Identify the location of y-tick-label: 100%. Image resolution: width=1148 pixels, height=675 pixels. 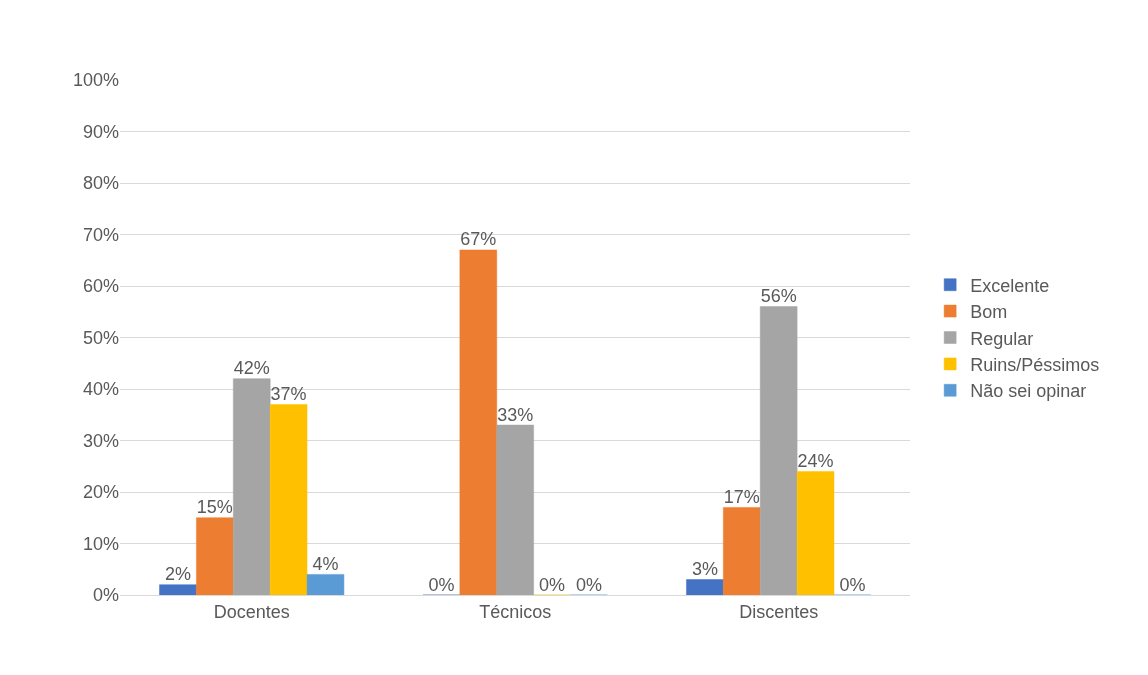
(95, 80).